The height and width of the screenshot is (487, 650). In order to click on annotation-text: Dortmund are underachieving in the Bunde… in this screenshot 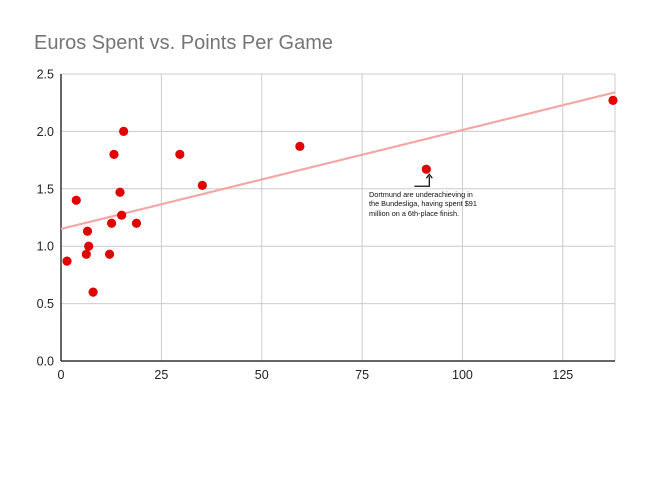, I will do `click(423, 204)`.